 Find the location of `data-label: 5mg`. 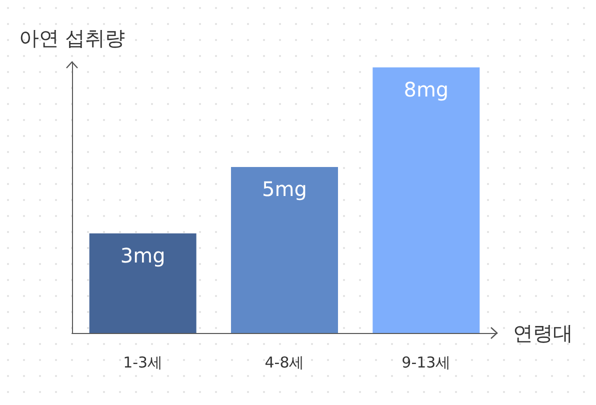

data-label: 5mg is located at coordinates (284, 188).